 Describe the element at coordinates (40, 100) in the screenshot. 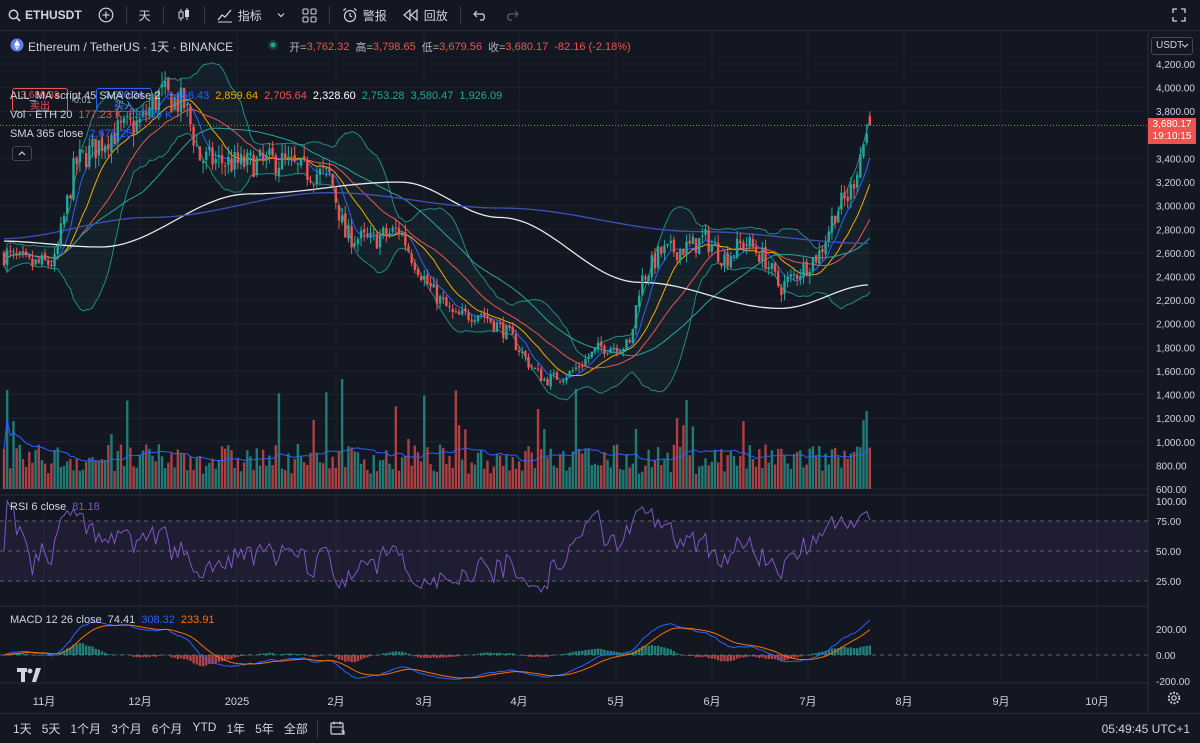

I see `sell-button: 3,680.33 卖出` at that location.